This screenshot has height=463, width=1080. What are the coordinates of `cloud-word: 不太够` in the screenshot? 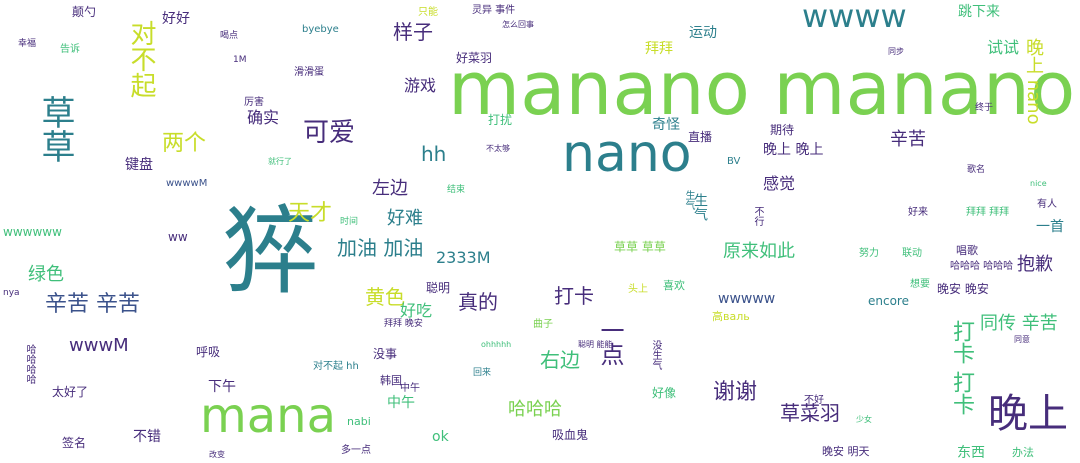 It's located at (498, 148).